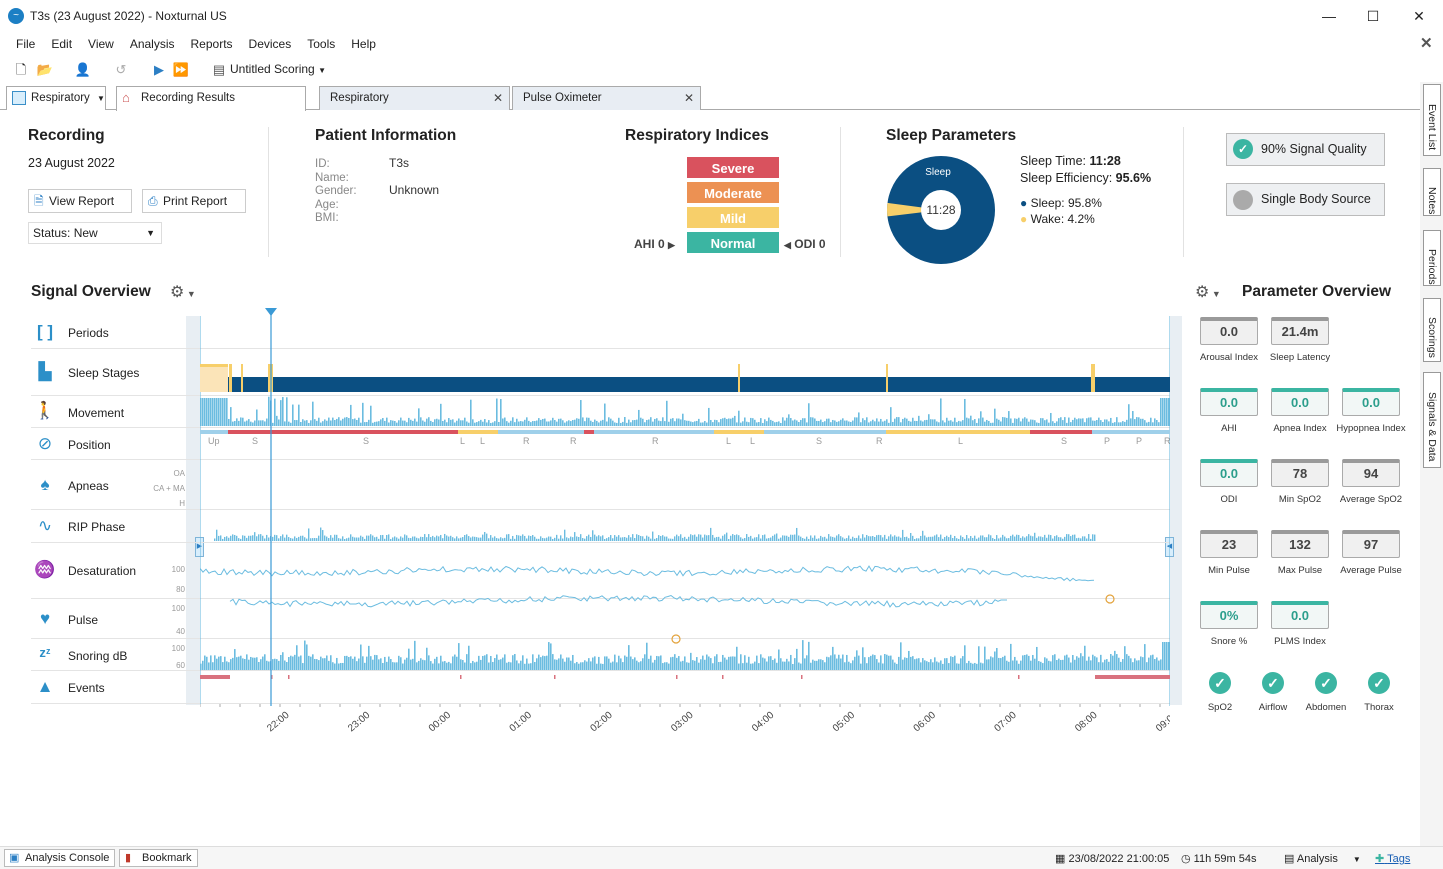 Image resolution: width=1443 pixels, height=869 pixels. What do you see at coordinates (183, 292) in the screenshot?
I see `signal-settings-gear-icon: ⚙ ▼` at bounding box center [183, 292].